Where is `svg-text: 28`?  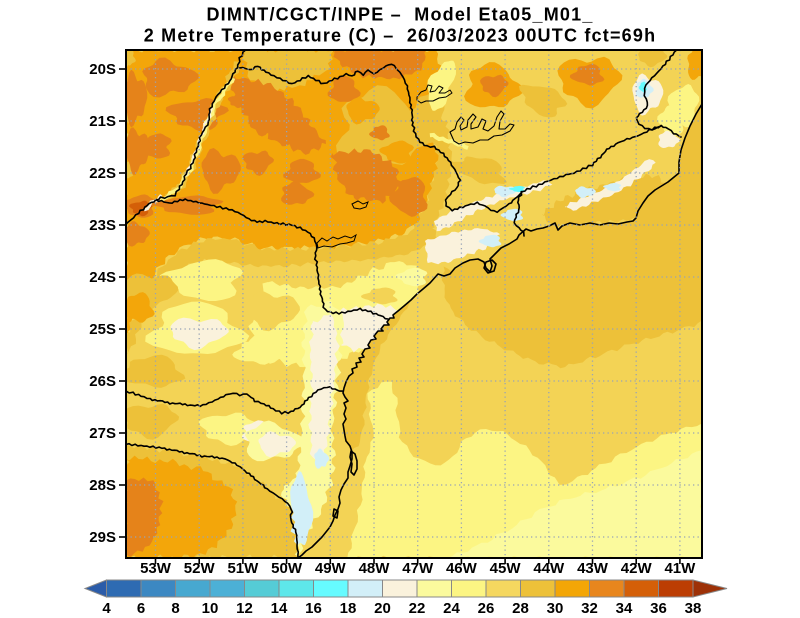 svg-text: 28 is located at coordinates (520, 608).